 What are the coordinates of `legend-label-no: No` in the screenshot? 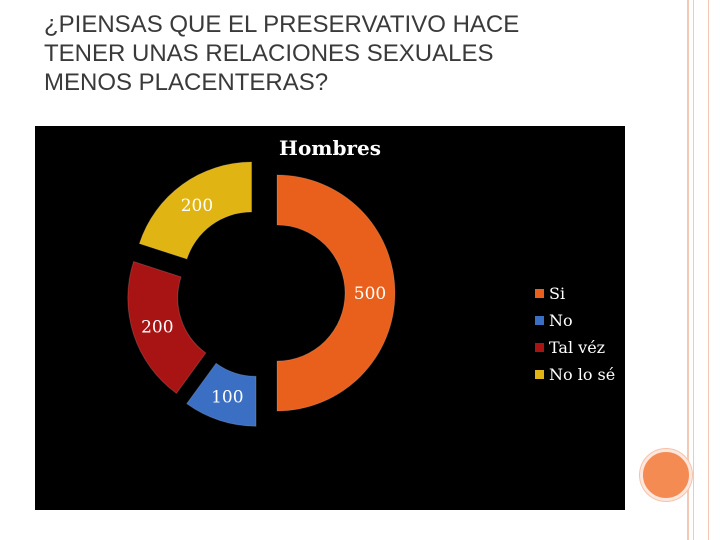 It's located at (561, 320).